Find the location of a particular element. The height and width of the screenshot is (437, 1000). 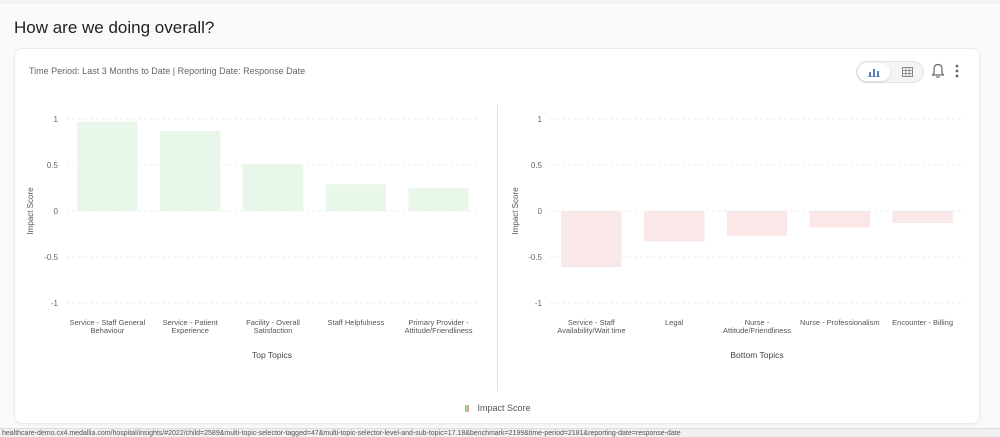

top-x-tick-label: Service - Patient is located at coordinates (191, 322).